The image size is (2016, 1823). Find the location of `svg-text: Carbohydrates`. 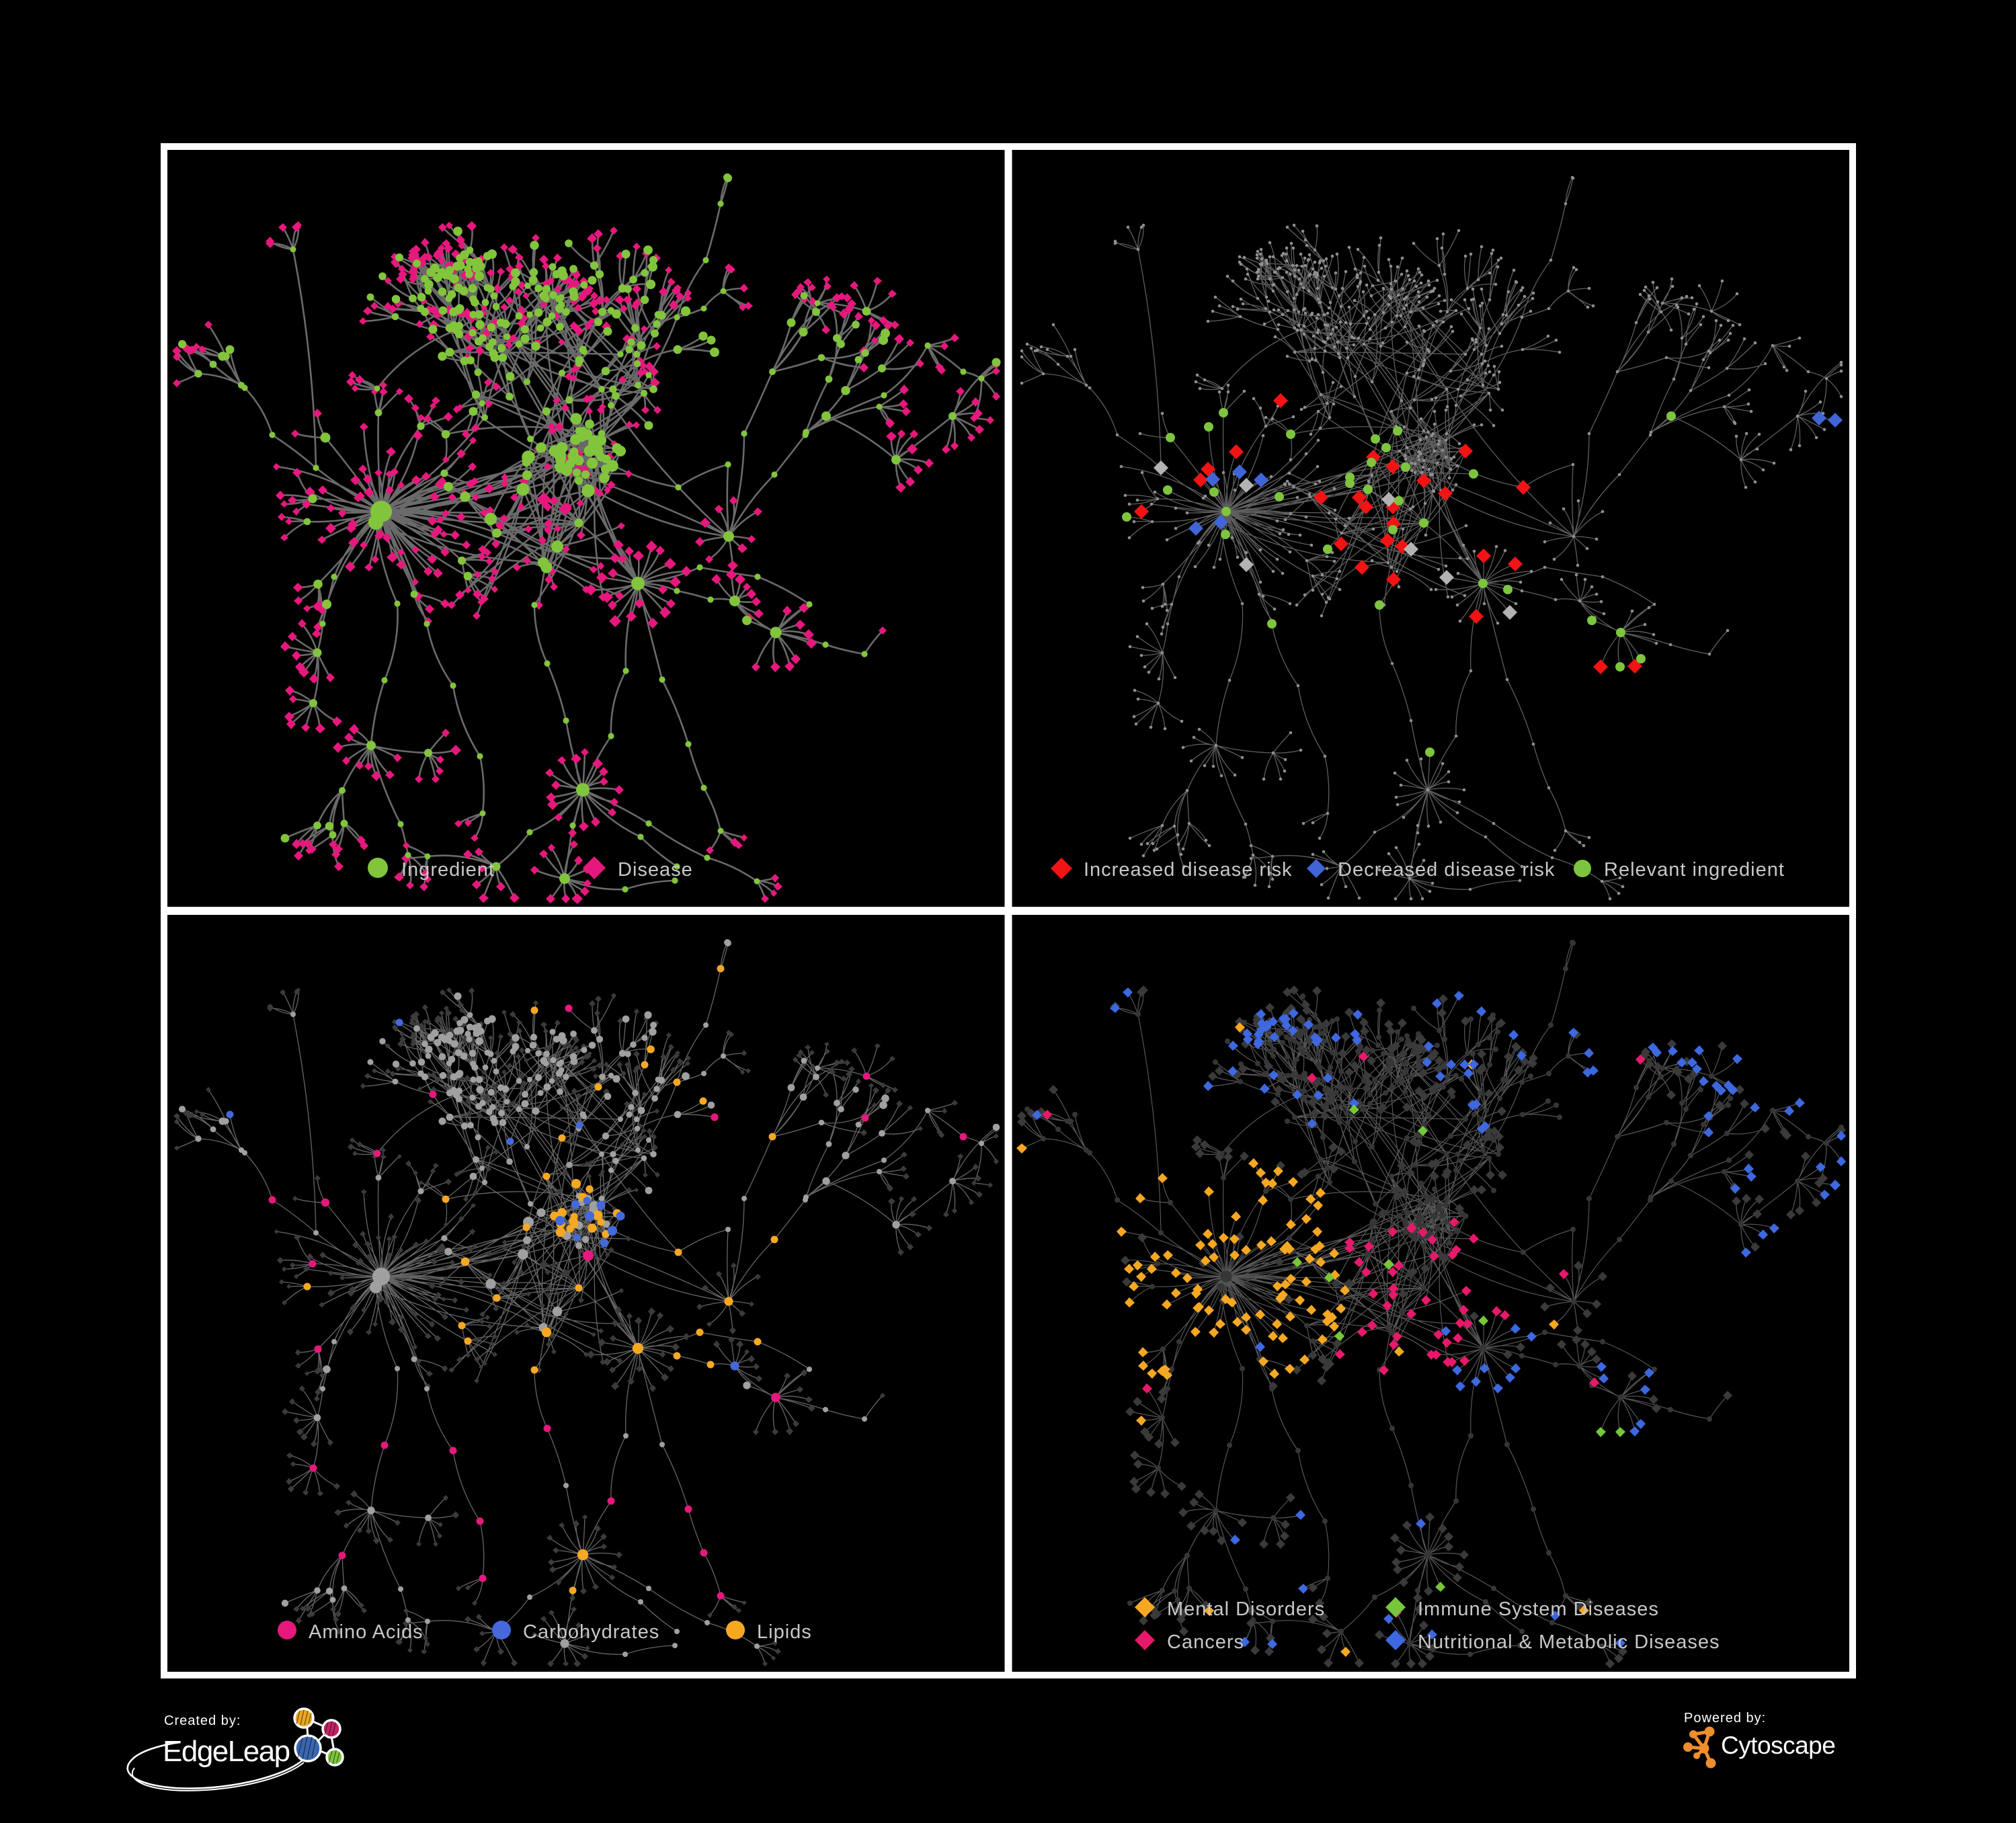

svg-text: Carbohydrates is located at coordinates (591, 1632).